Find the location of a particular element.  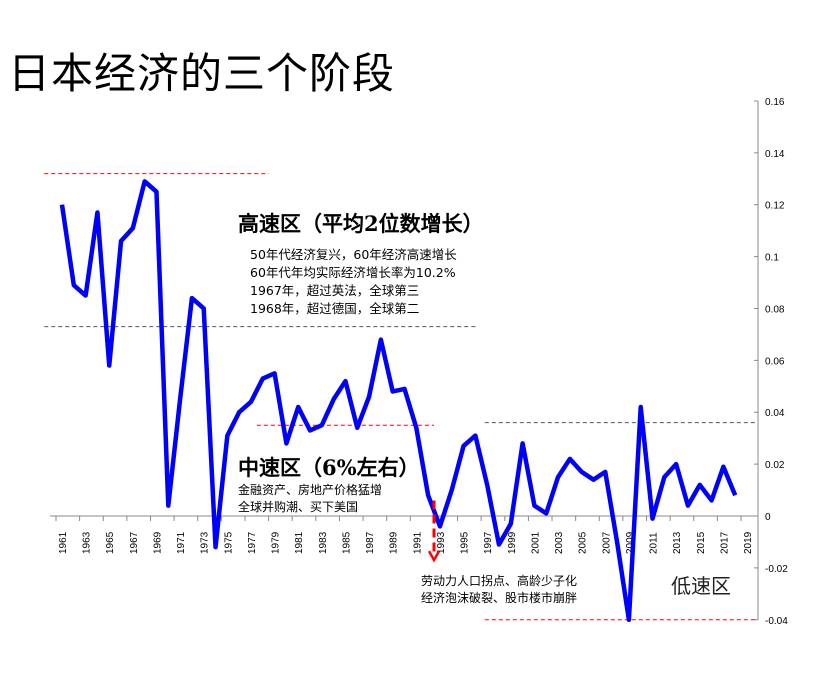

y-tick-label: 0.16 is located at coordinates (775, 102).